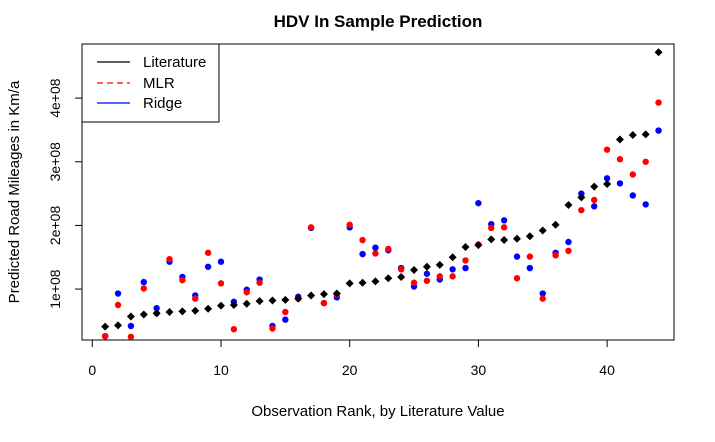 This screenshot has width=715, height=442. What do you see at coordinates (607, 370) in the screenshot?
I see `x-tick-label: 40` at bounding box center [607, 370].